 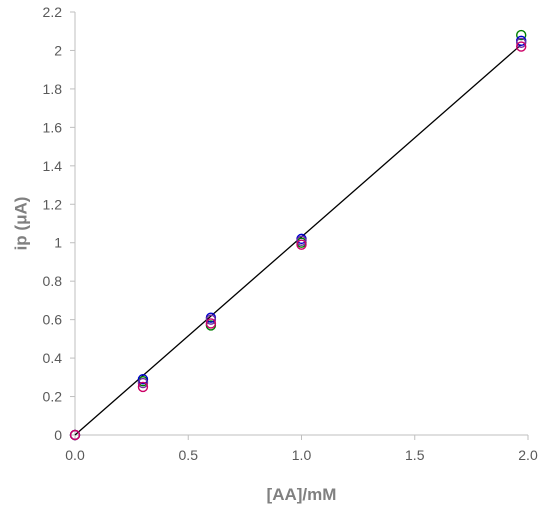 I want to click on y-tick-label: 0, so click(x=58, y=435).